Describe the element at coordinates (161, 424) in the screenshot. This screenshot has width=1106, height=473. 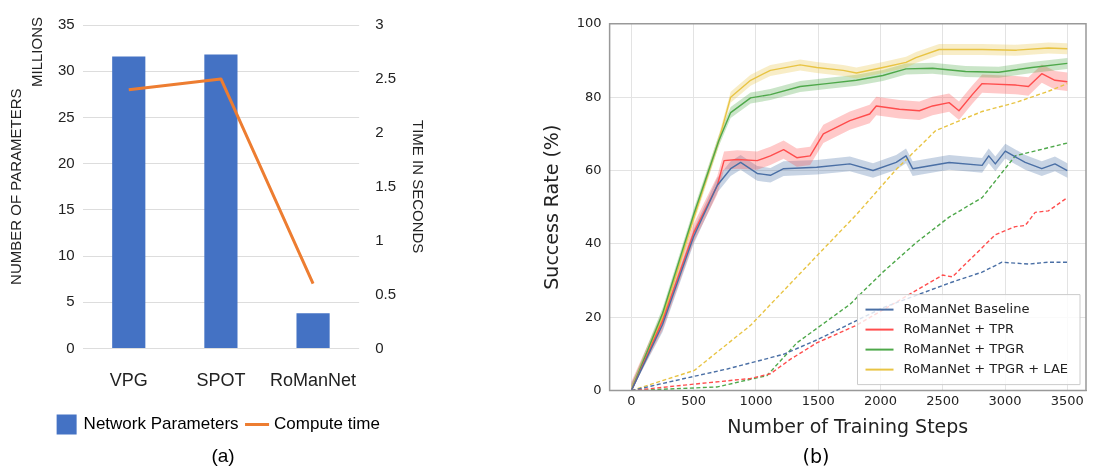
I see `legend-label: Network Parameters` at that location.